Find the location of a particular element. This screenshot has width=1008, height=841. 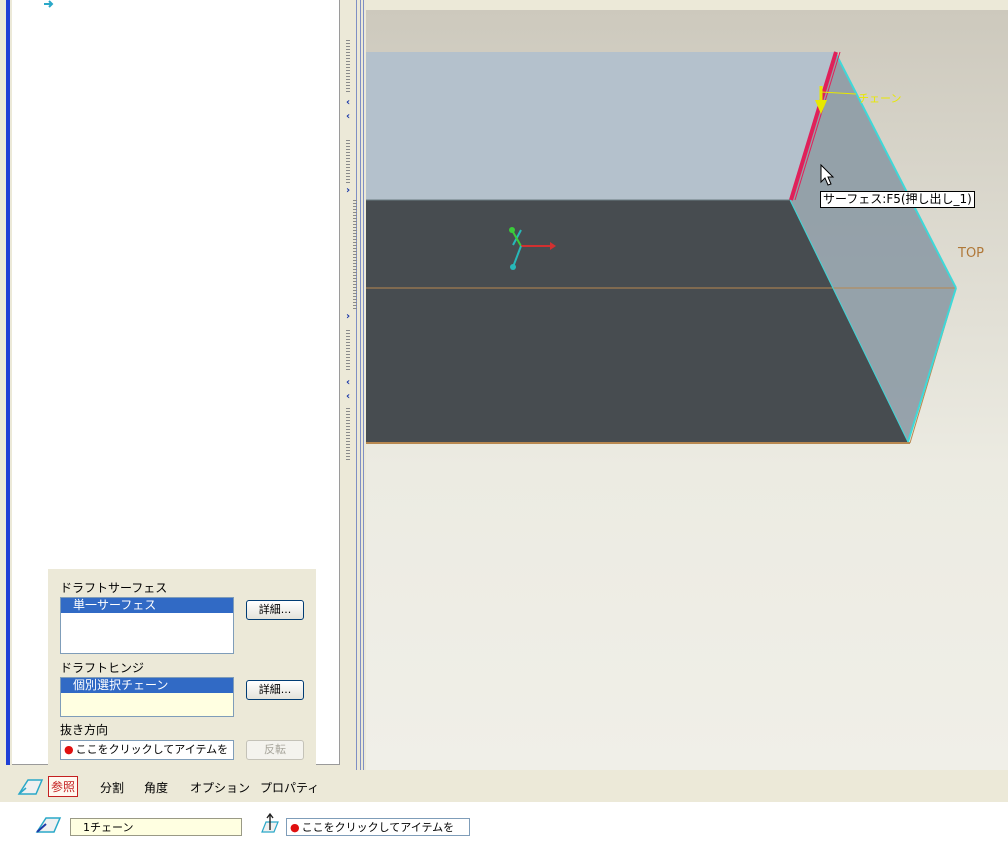

tree-node-icon is located at coordinates (49, 4).